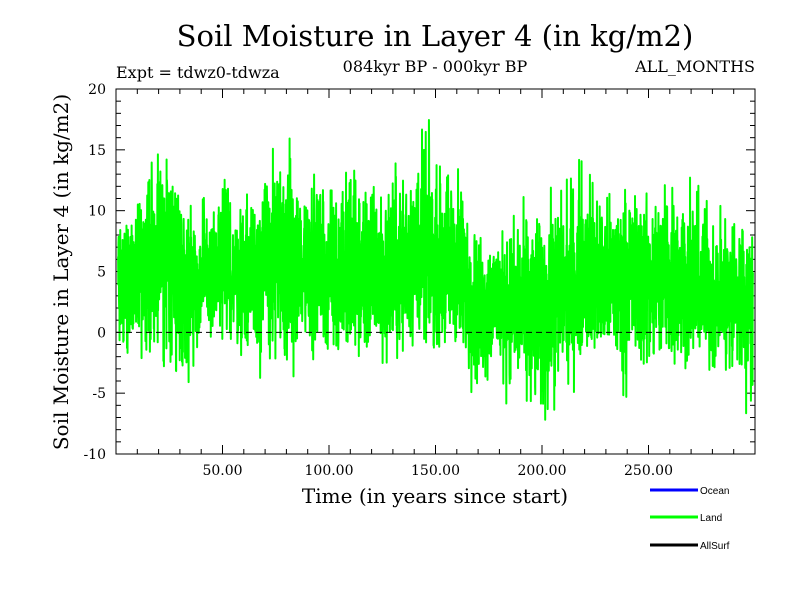  I want to click on x-tick-label: 50.00, so click(222, 471).